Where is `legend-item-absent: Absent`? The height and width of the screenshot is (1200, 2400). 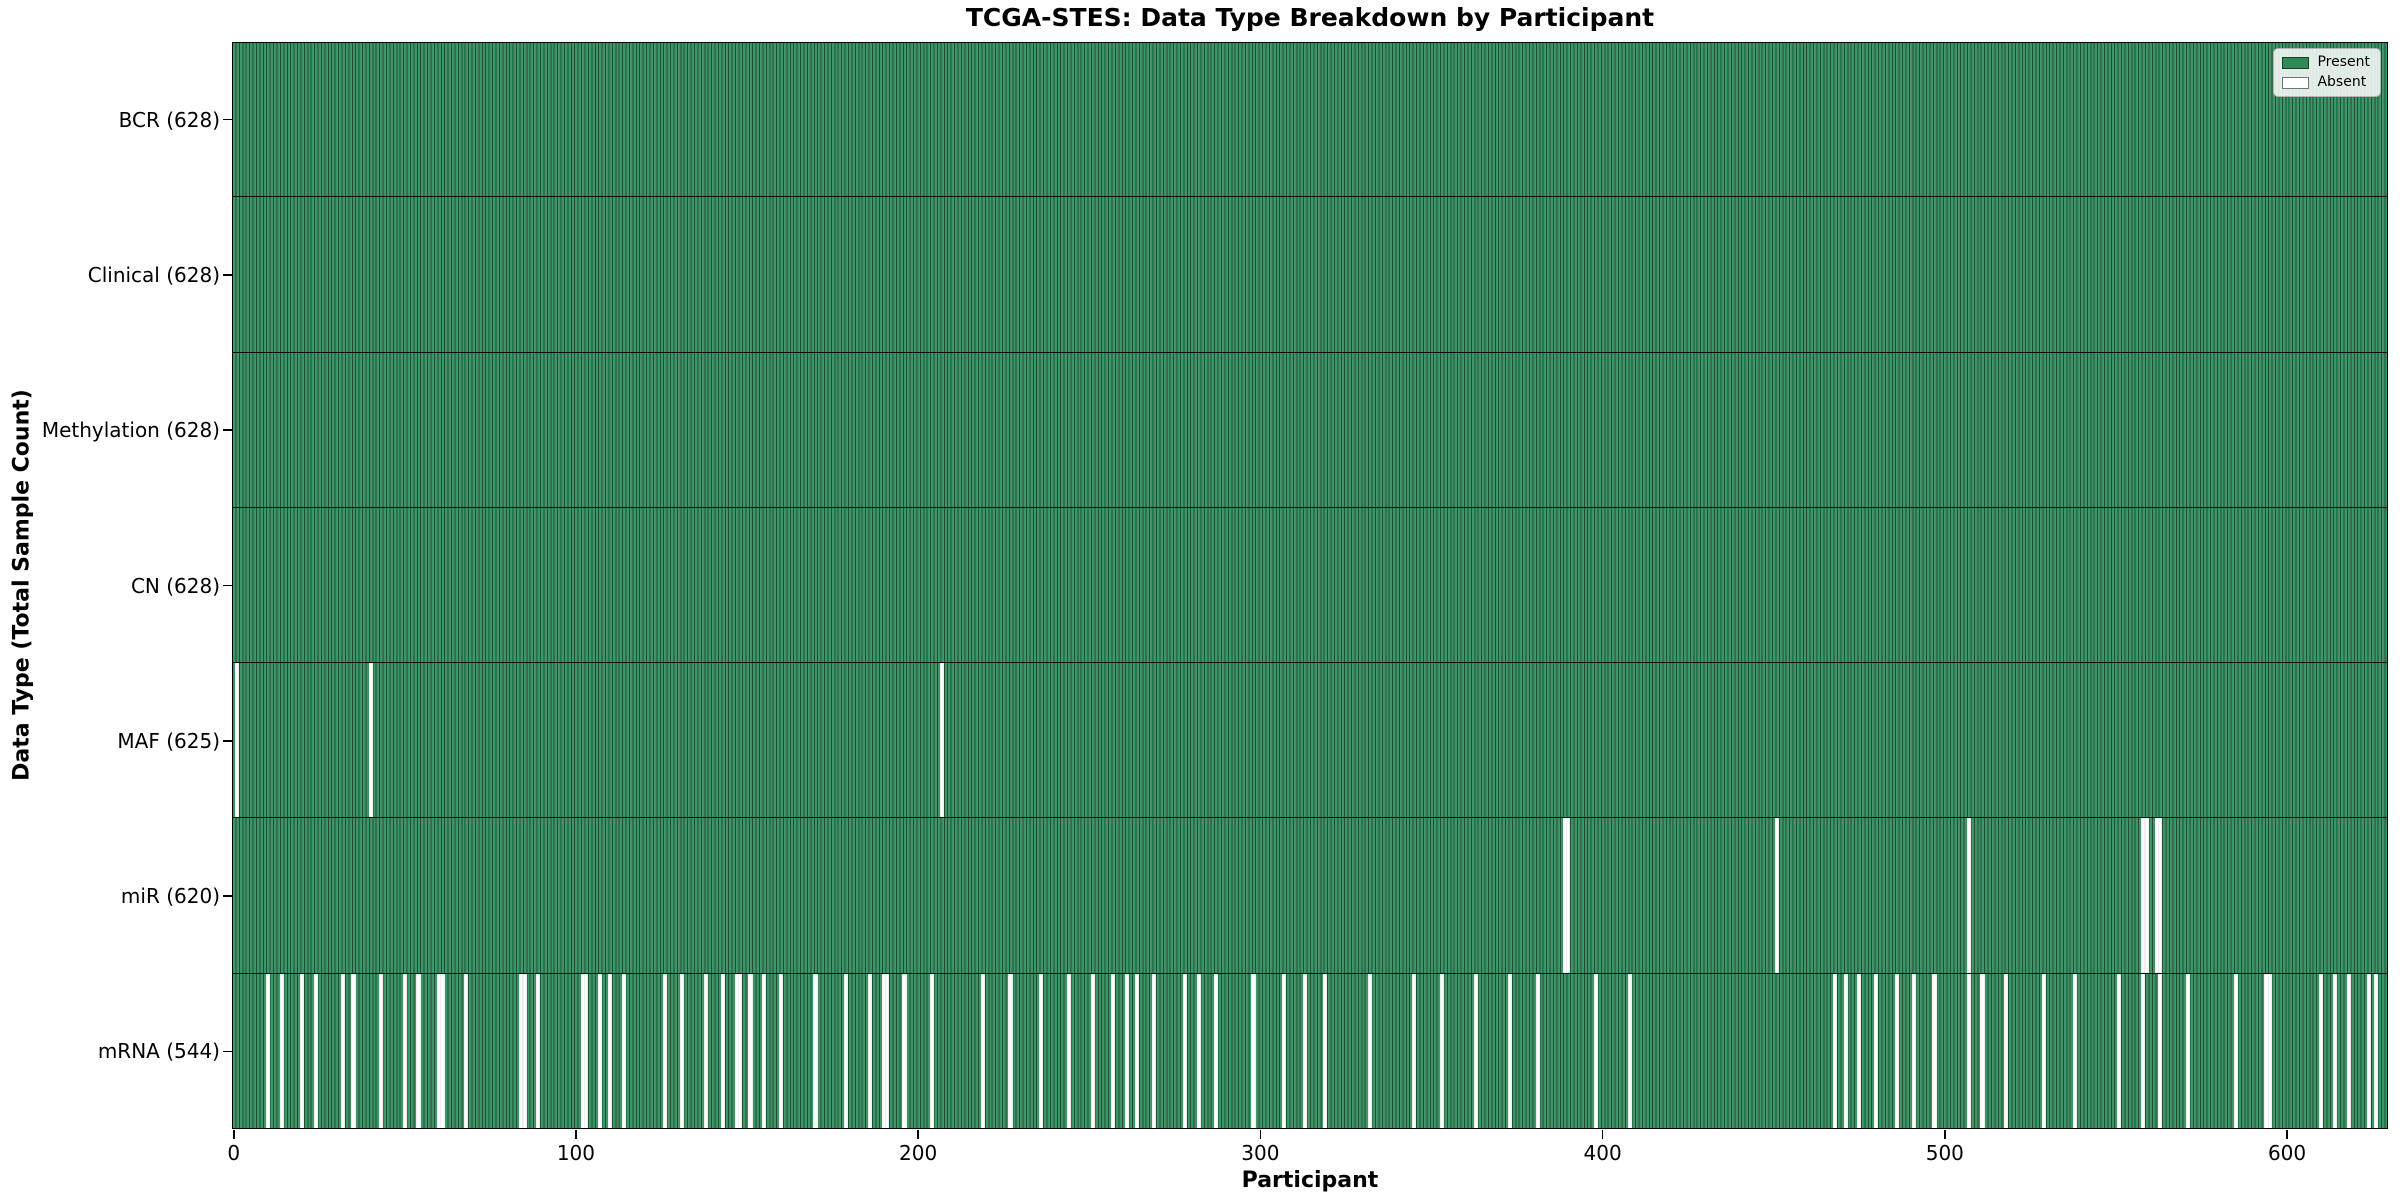
legend-item-absent: Absent is located at coordinates (2326, 82).